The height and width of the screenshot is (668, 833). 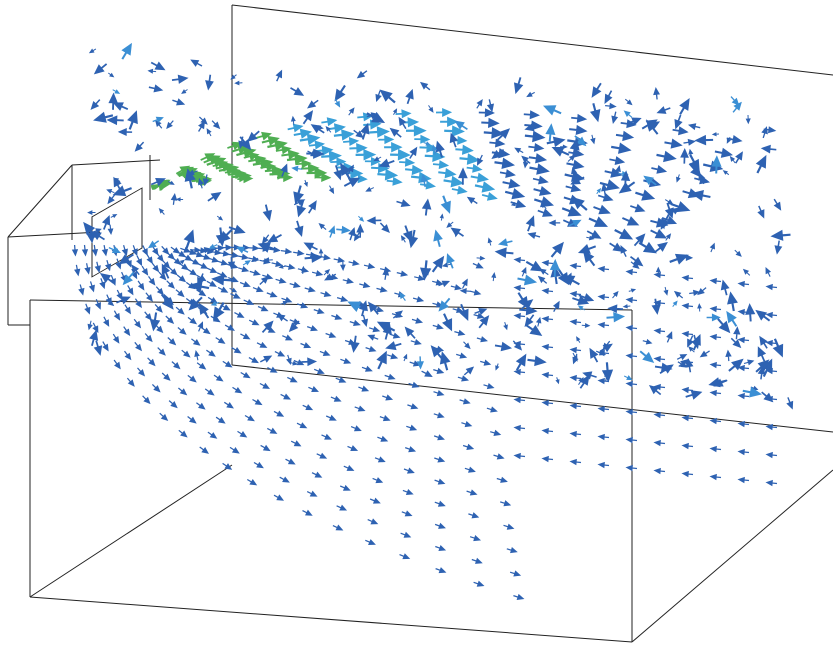 I want to click on box-edge, so click(x=331, y=619).